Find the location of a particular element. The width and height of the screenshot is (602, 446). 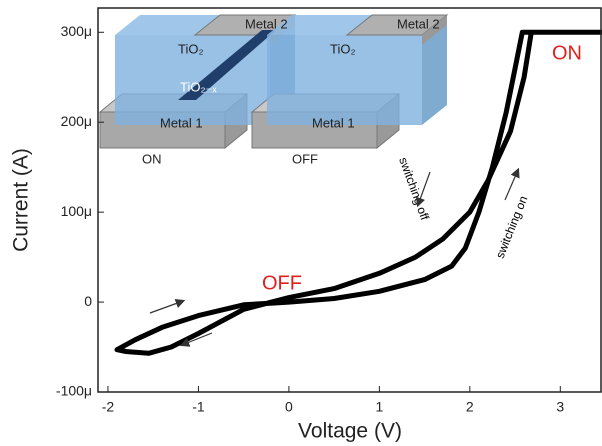

x-tick-label: 2 is located at coordinates (470, 407).